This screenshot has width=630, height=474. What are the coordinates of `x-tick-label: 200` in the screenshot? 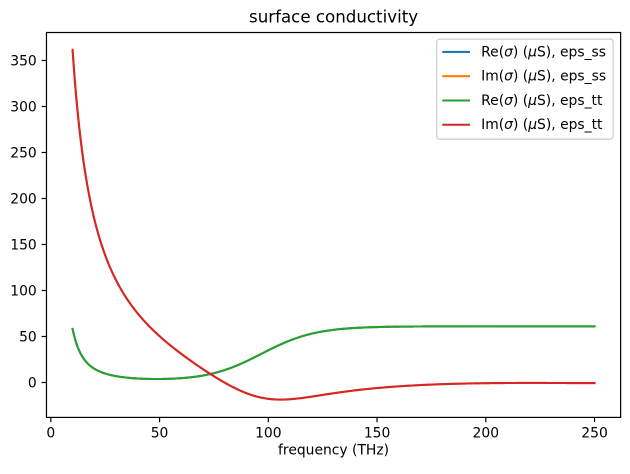 It's located at (486, 433).